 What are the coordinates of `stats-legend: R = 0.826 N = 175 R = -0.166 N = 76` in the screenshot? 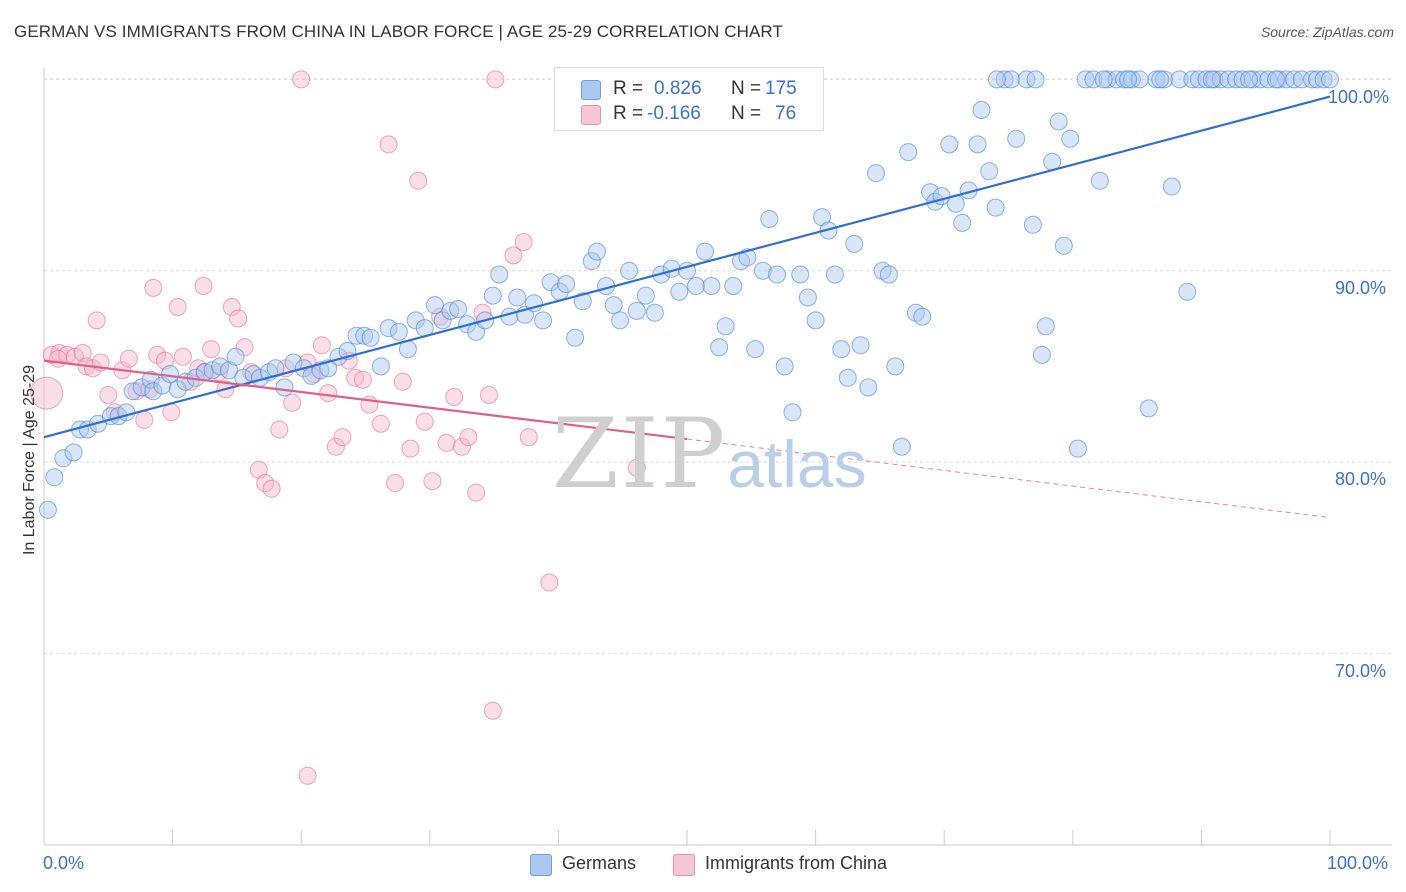 It's located at (689, 99).